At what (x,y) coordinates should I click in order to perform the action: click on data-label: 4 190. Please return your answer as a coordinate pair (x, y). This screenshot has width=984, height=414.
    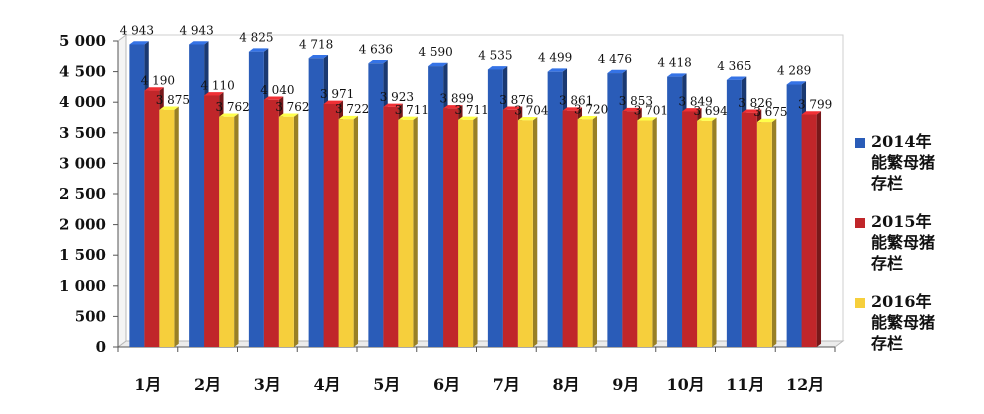
    Looking at the image, I should click on (158, 81).